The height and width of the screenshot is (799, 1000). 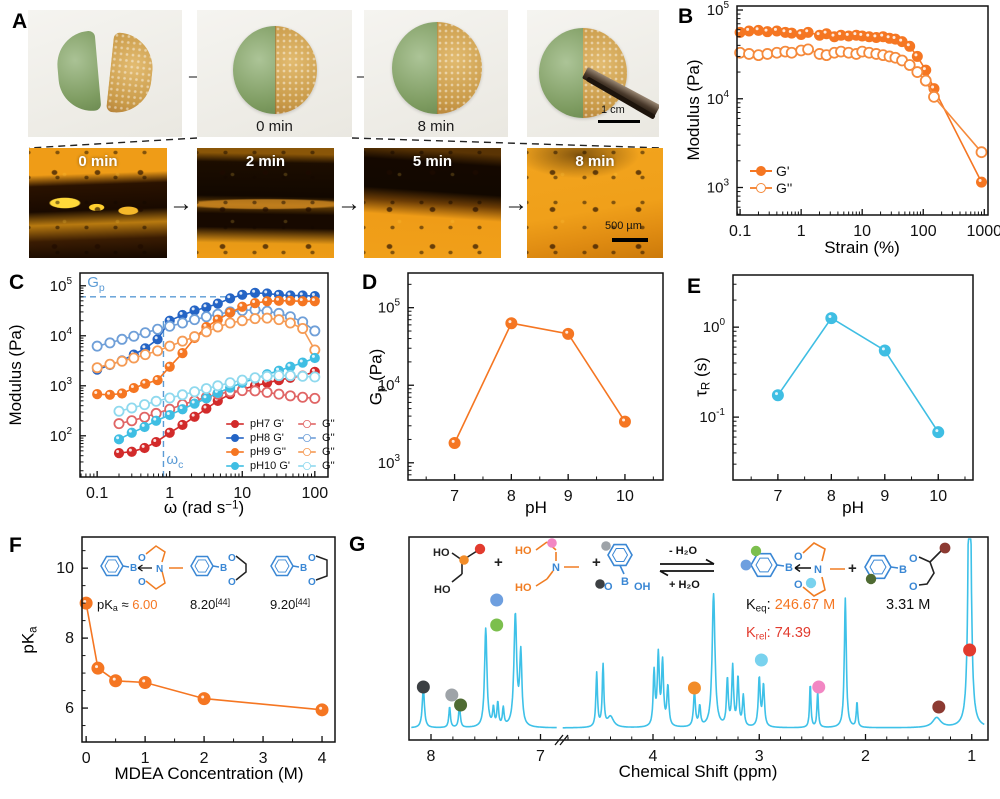 I want to click on panel-label-e: E, so click(x=694, y=286).